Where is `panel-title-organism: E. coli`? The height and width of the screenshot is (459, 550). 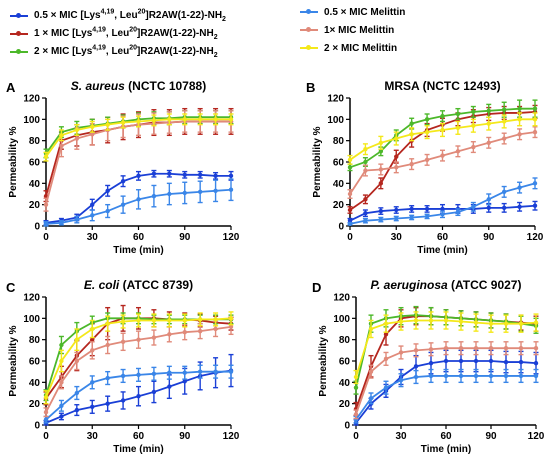 panel-title-organism: E. coli is located at coordinates (102, 285).